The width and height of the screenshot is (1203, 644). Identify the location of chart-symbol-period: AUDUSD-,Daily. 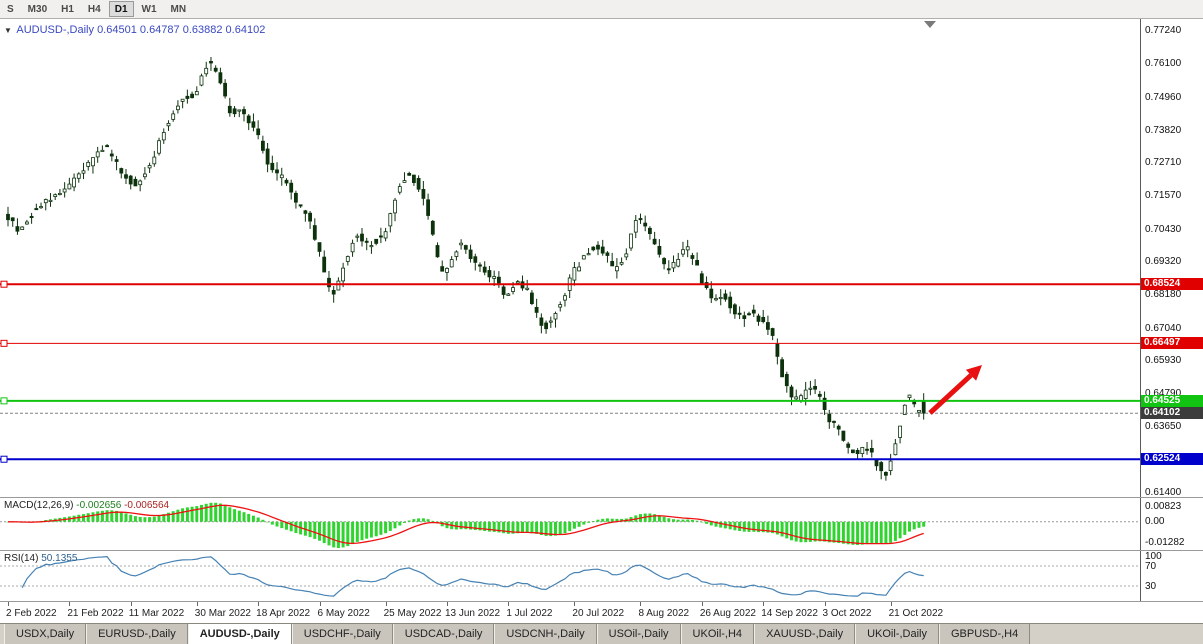
(55, 30).